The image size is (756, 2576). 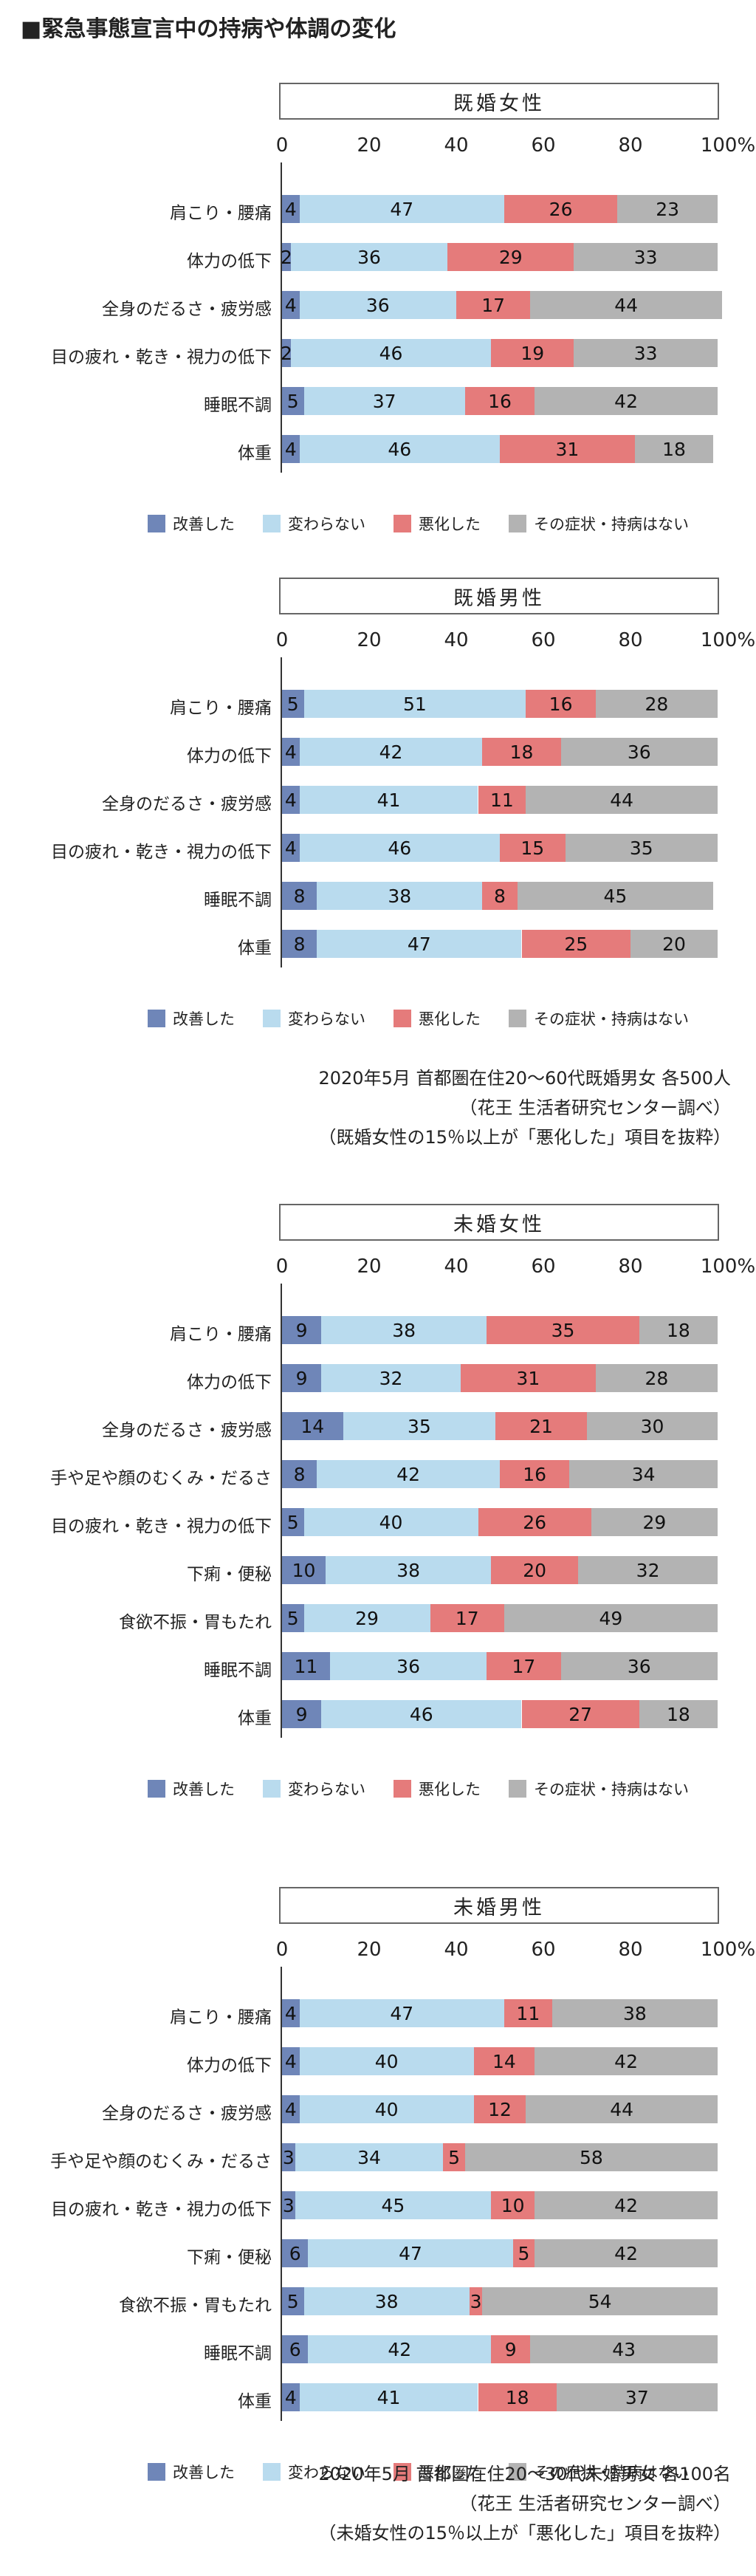 What do you see at coordinates (281, 2194) in the screenshot?
I see `y-axis-line` at bounding box center [281, 2194].